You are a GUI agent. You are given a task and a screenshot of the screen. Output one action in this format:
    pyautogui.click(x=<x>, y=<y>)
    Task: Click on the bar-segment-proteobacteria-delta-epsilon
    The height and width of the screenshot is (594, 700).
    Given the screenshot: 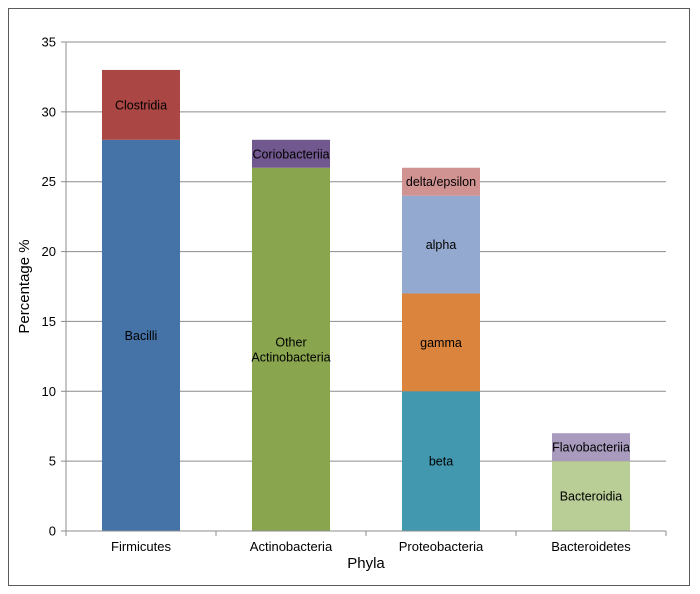 What is the action you would take?
    pyautogui.click(x=441, y=181)
    